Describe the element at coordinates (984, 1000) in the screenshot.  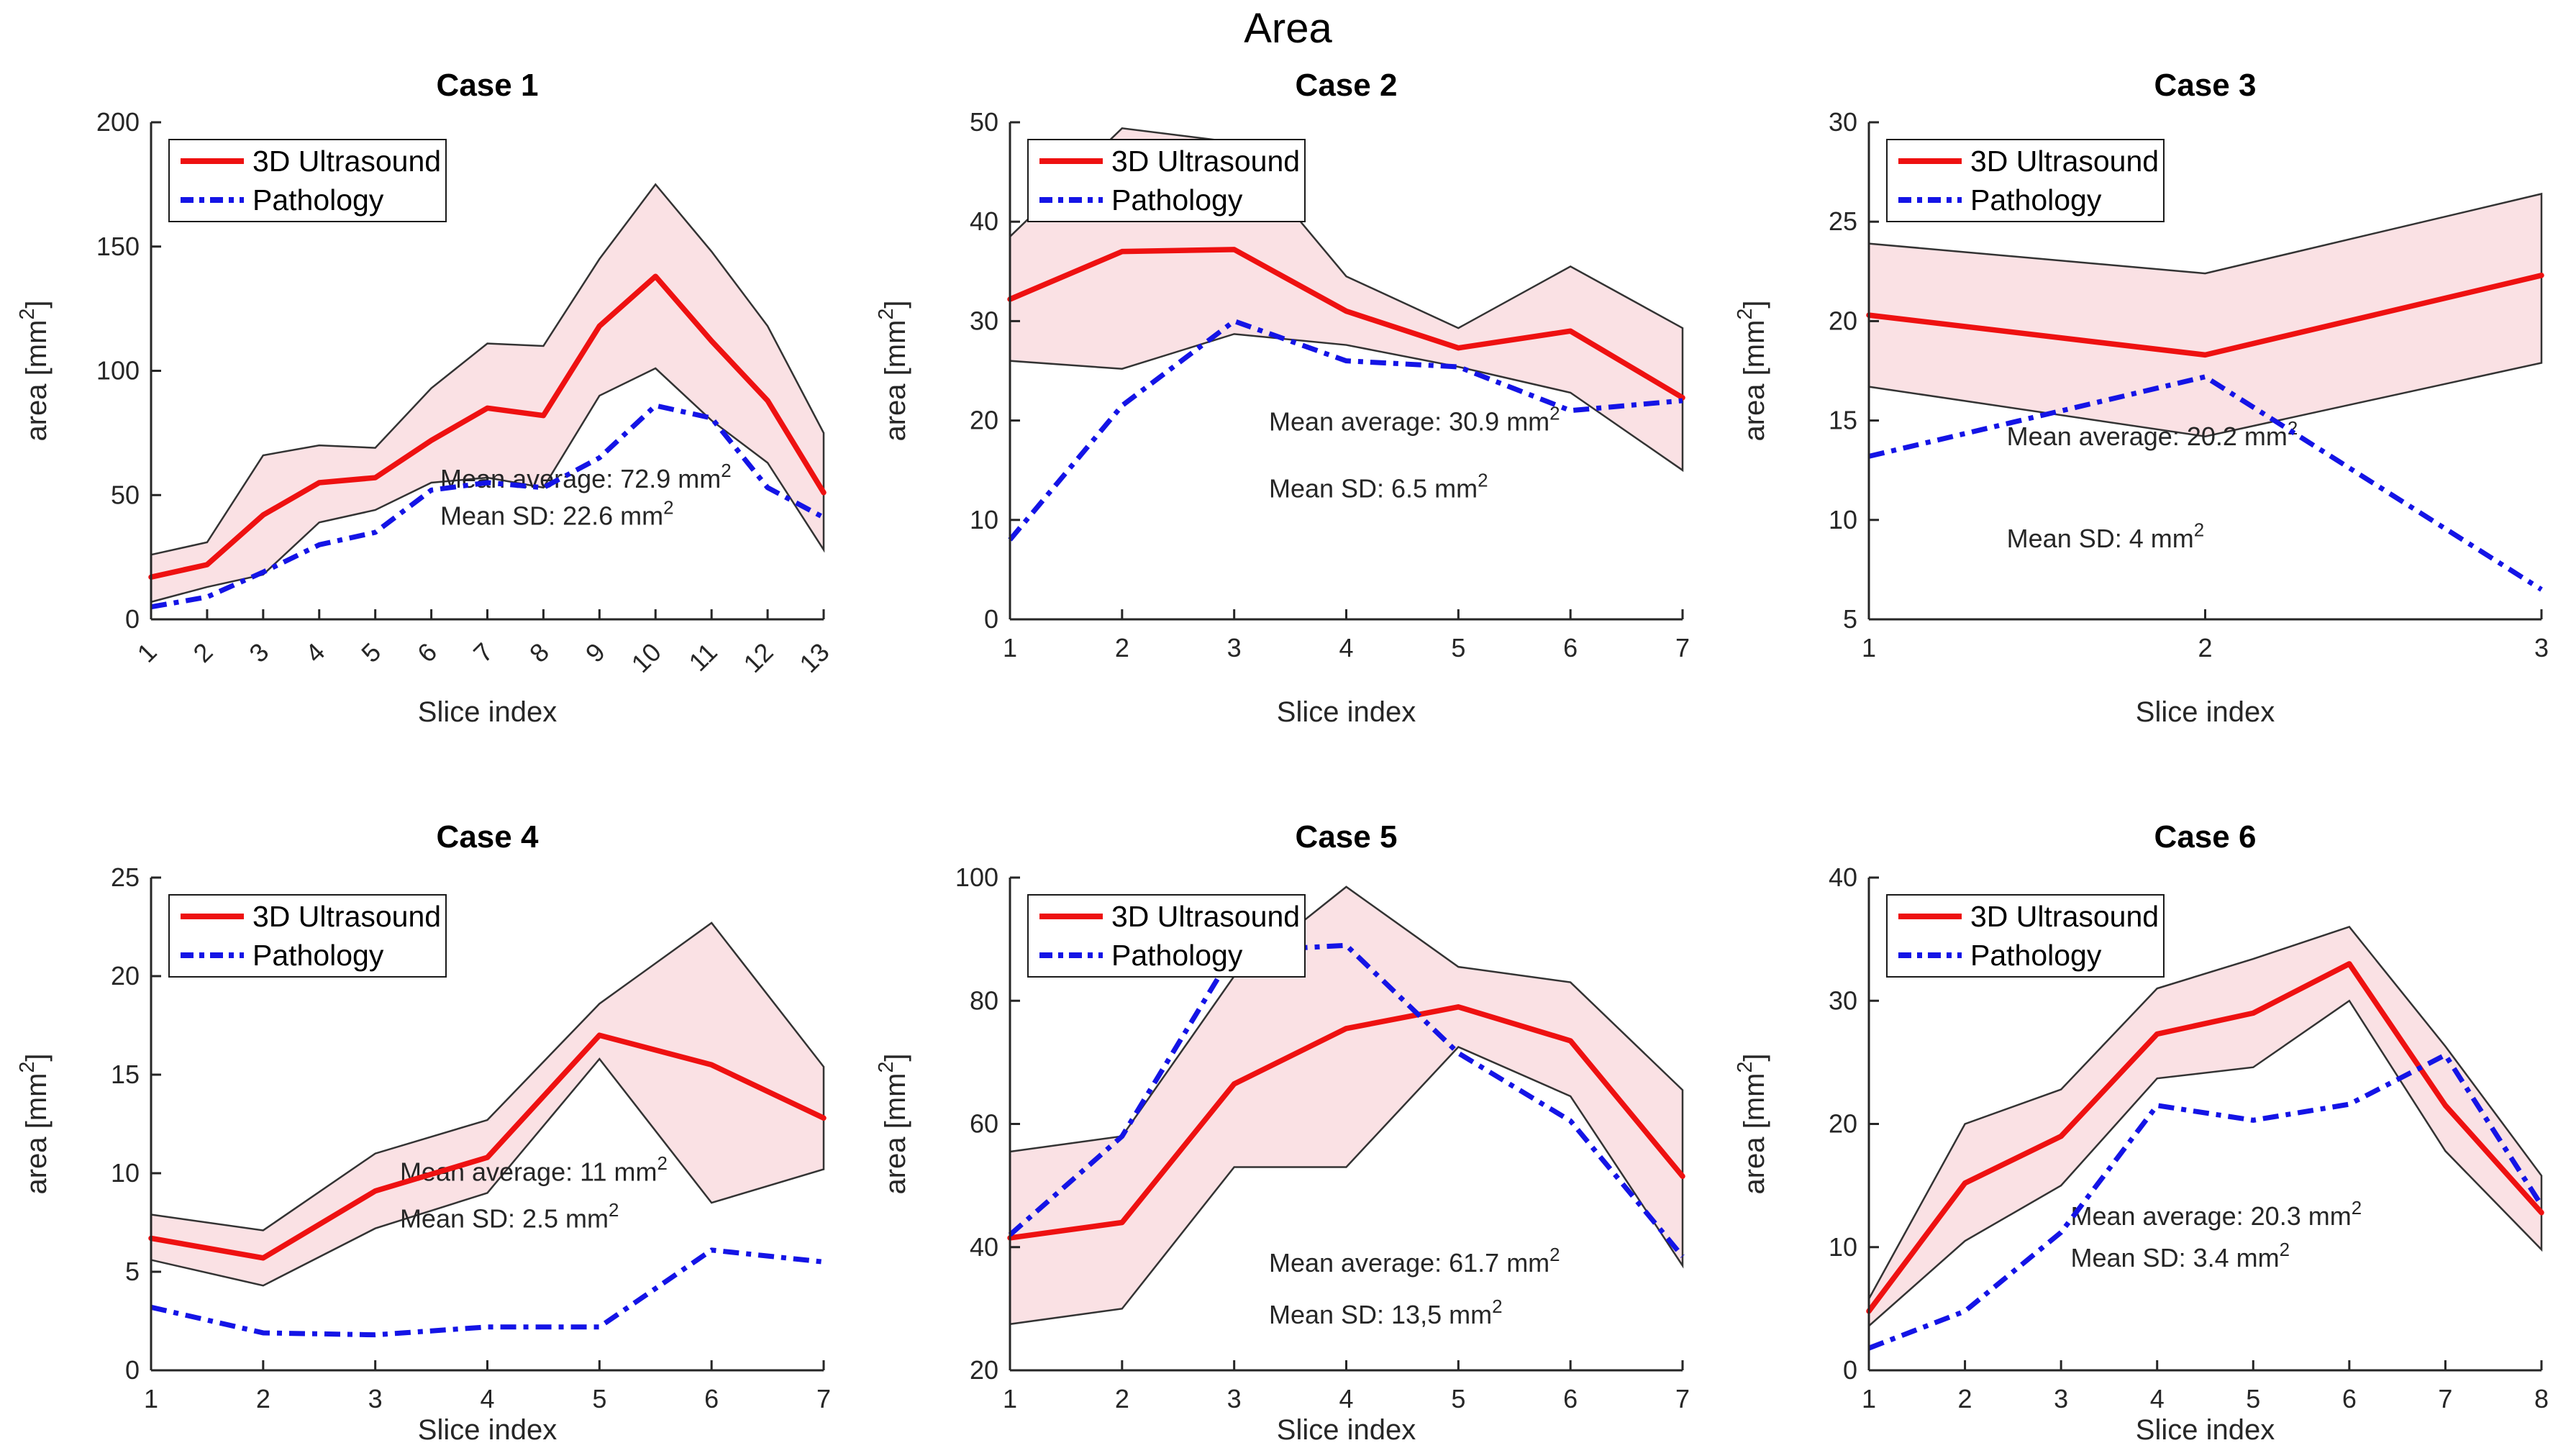
I see `y-tick-label: 80` at that location.